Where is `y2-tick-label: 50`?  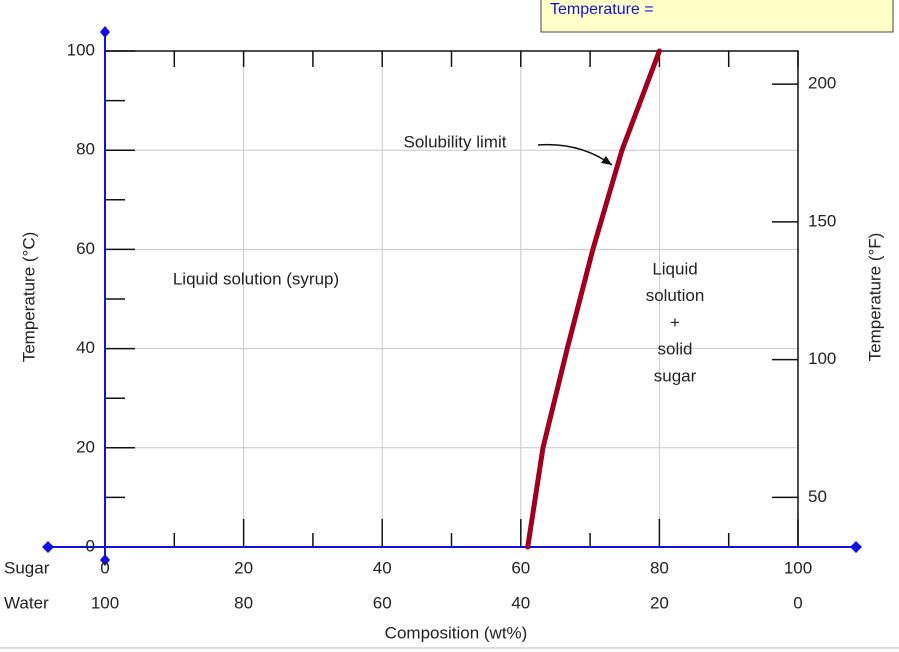
y2-tick-label: 50 is located at coordinates (817, 496).